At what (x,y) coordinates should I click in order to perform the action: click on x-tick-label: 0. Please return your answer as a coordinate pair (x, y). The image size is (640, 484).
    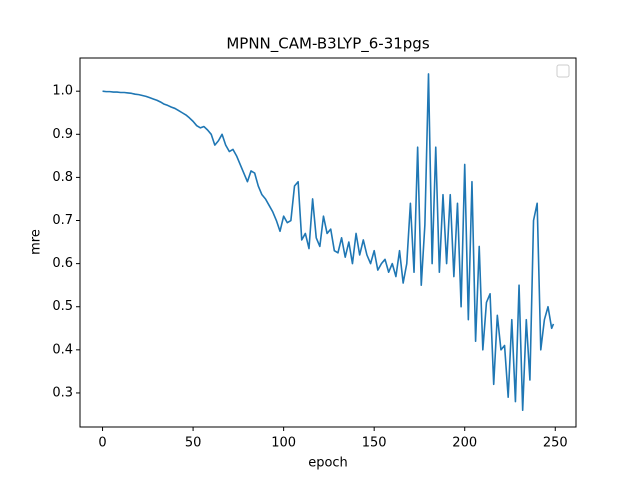
    Looking at the image, I should click on (102, 443).